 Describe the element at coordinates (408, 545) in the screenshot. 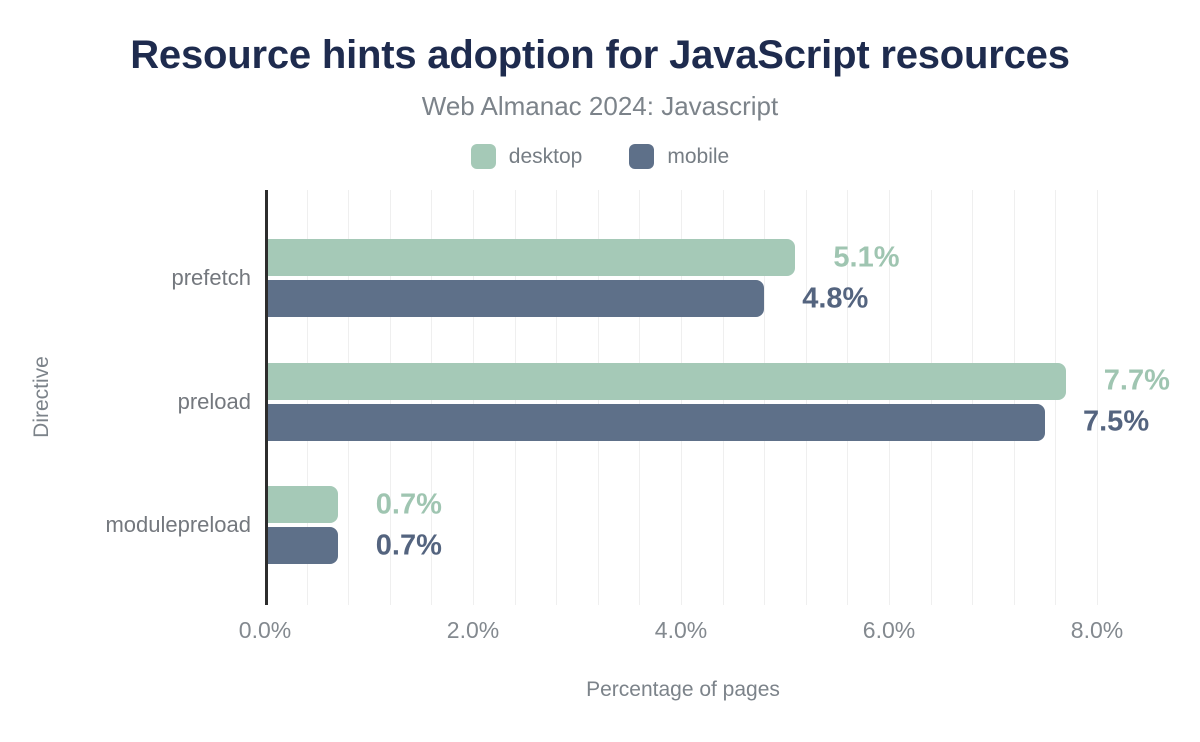

I see `value-label-mobile-modulepreload: 0.7%` at that location.